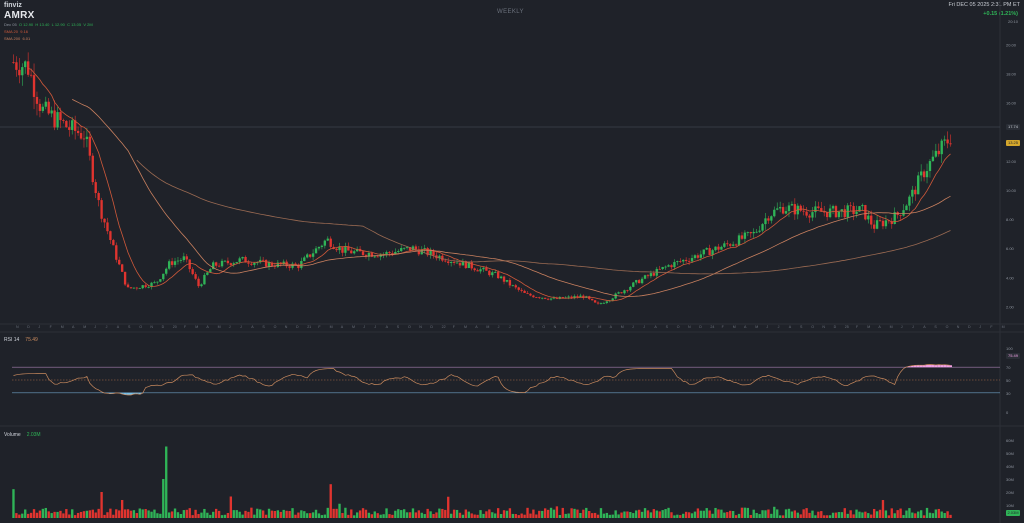 The width and height of the screenshot is (1024, 523). What do you see at coordinates (1012, 21) in the screenshot?
I see `time-small: 20:10` at bounding box center [1012, 21].